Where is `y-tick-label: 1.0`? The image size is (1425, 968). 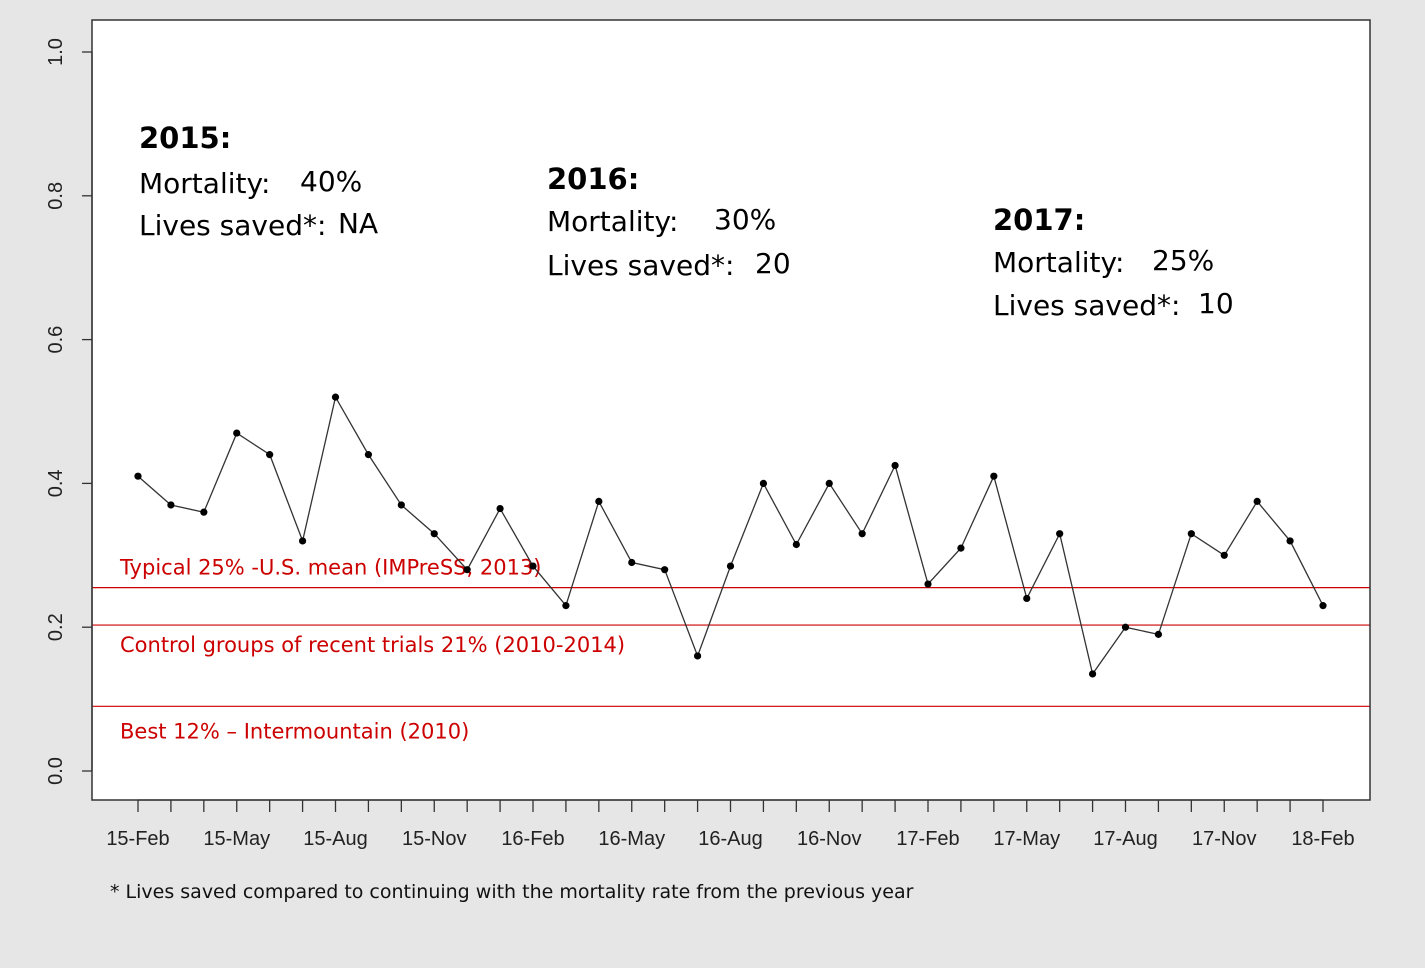 y-tick-label: 1.0 is located at coordinates (56, 52).